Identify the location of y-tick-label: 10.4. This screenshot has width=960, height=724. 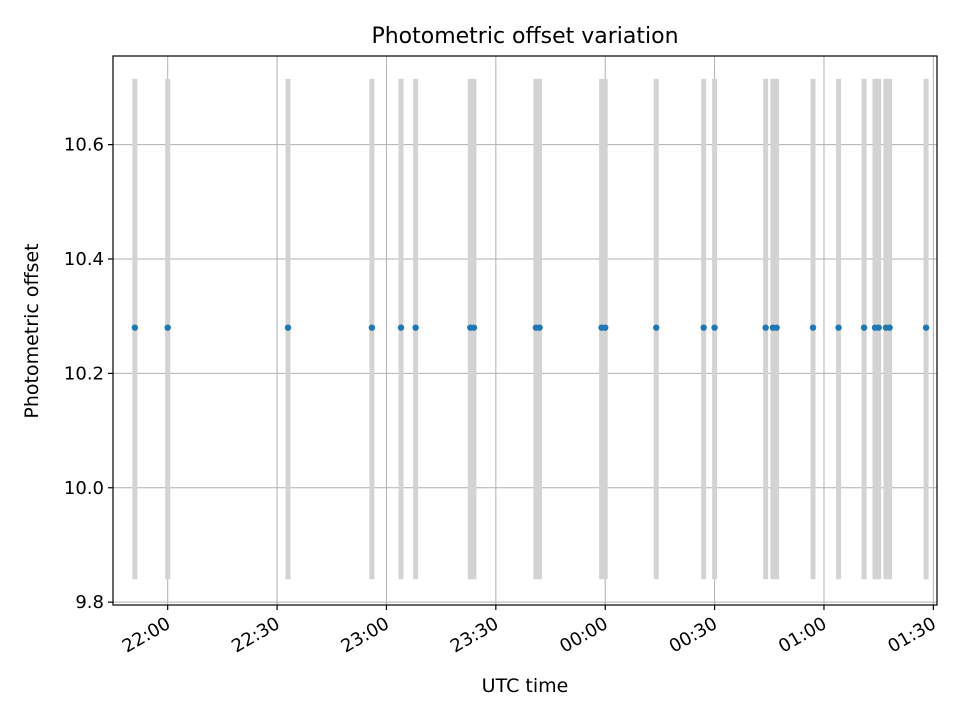
(84, 259).